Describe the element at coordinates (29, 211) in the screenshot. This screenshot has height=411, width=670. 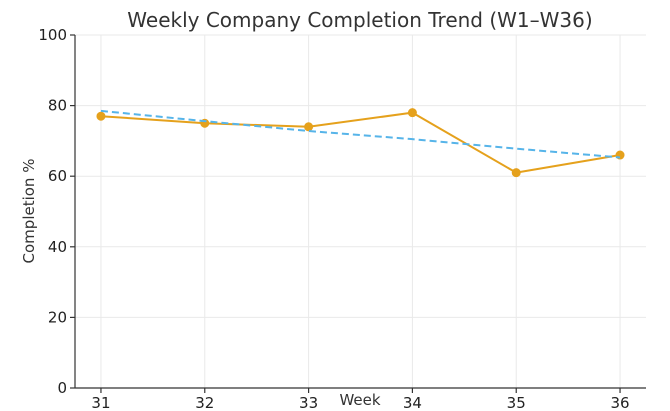
I see `y-axis-label: Completion %` at that location.